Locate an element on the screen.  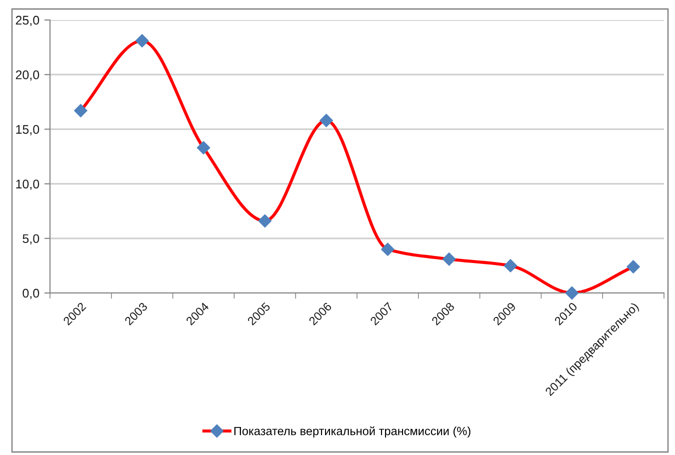
y-tick-label: 0,0 is located at coordinates (31, 294).